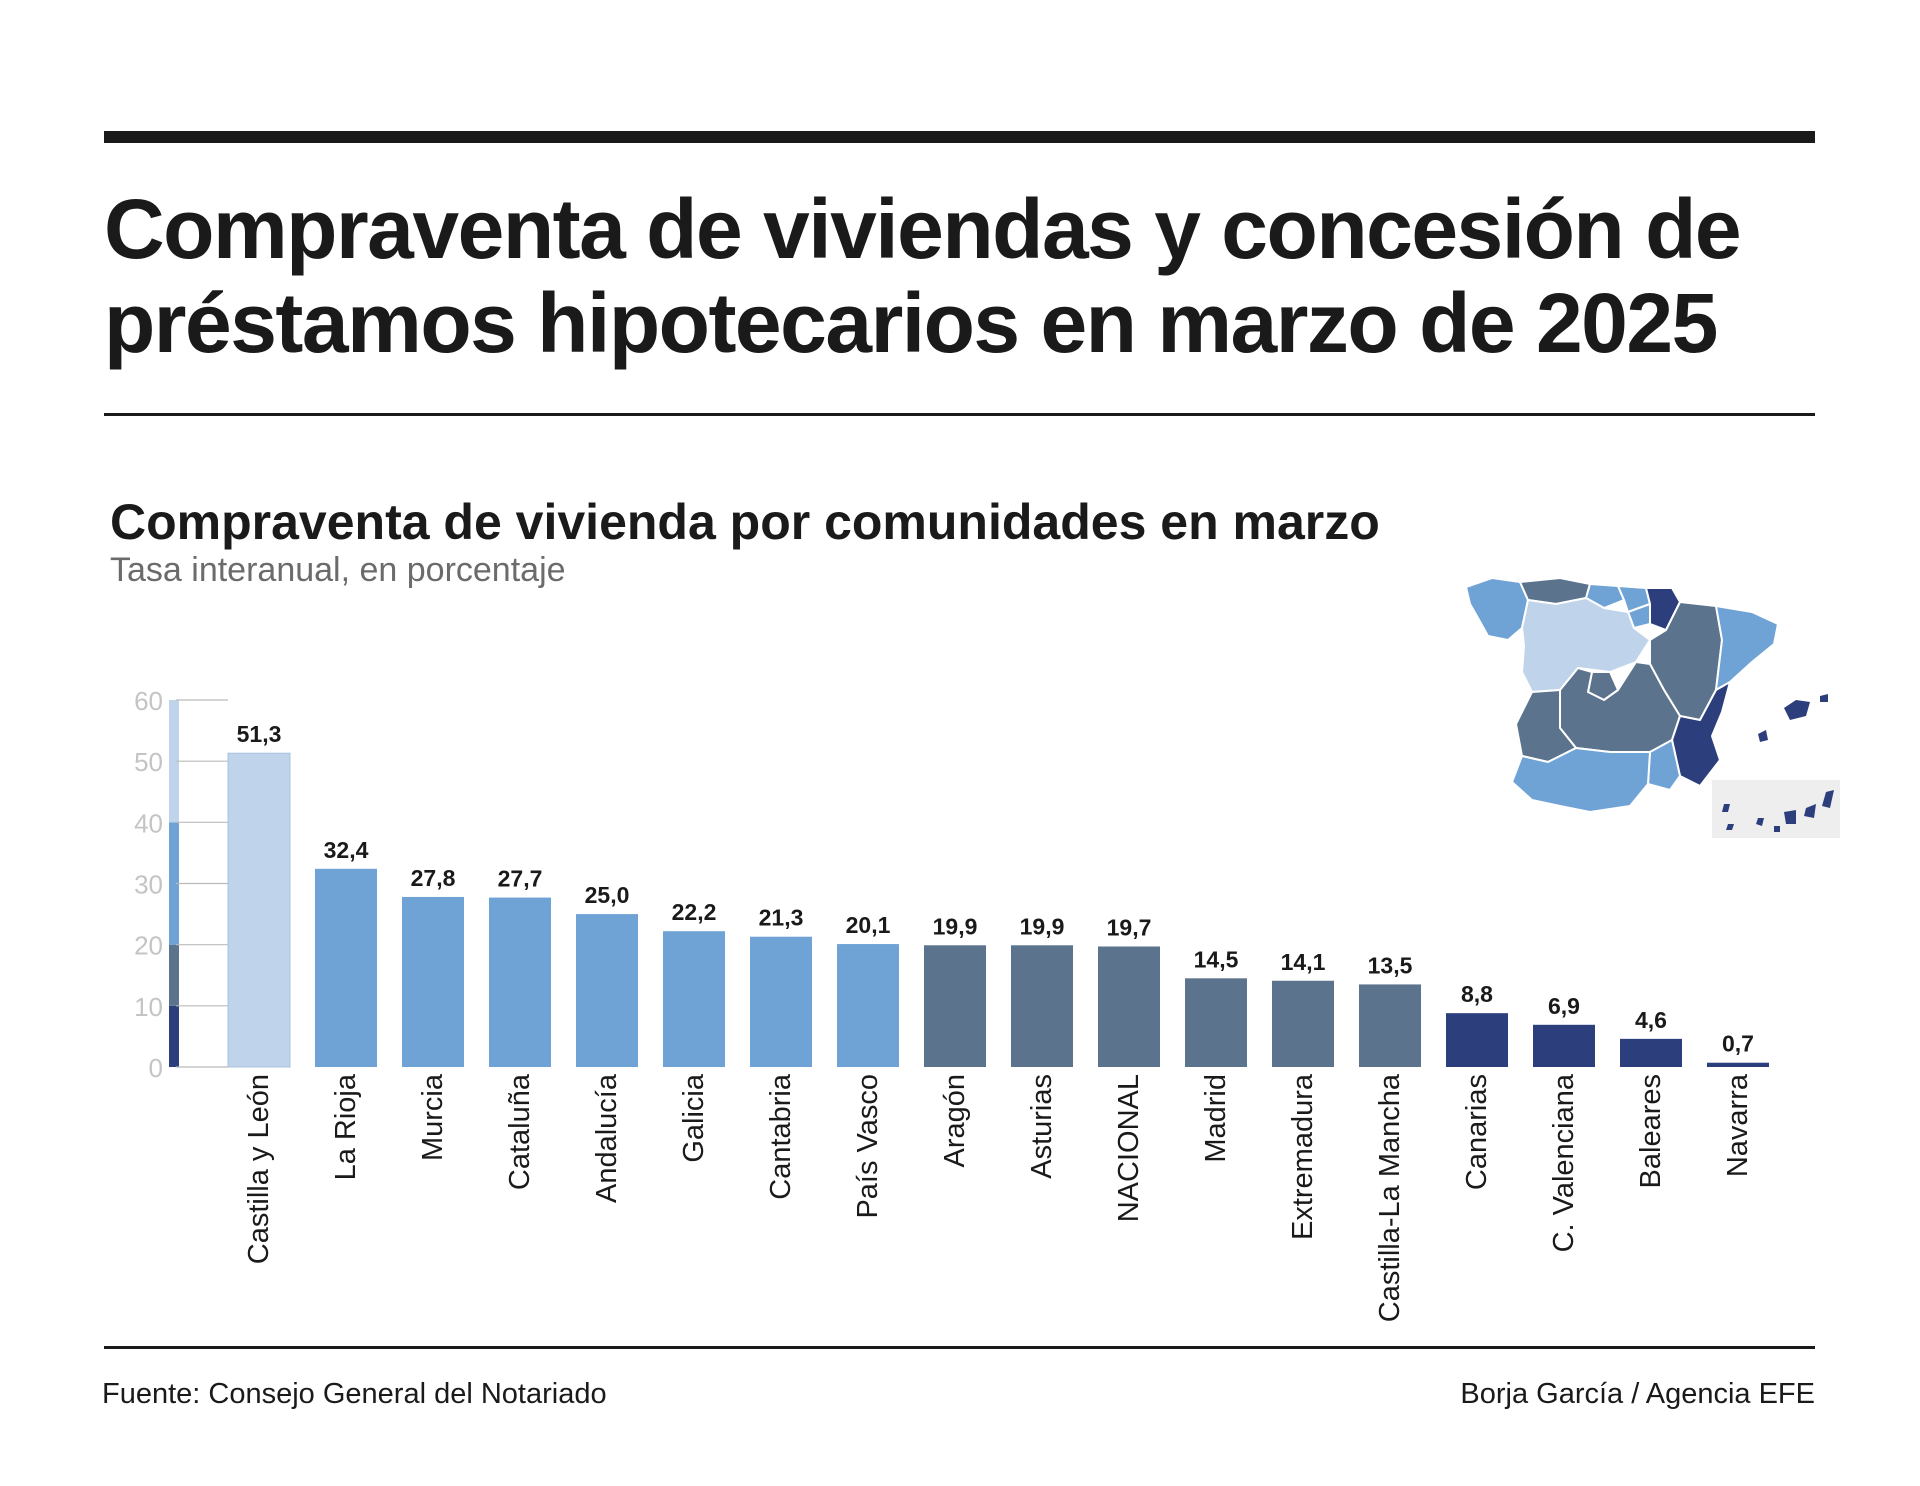 The image size is (1920, 1486). I want to click on y-tick-label: 20, so click(148, 946).